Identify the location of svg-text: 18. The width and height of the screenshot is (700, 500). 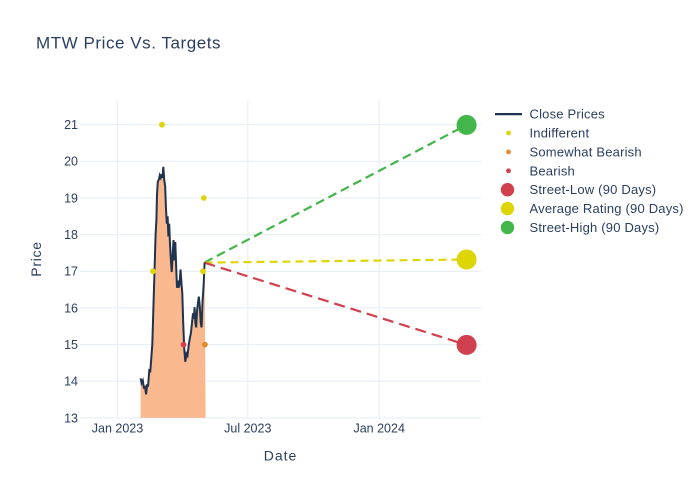
(71, 235).